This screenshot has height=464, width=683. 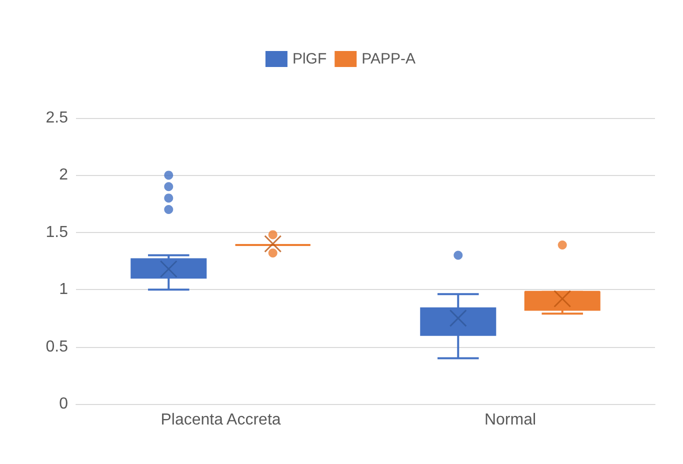 What do you see at coordinates (220, 420) in the screenshot?
I see `x-tick-label: Placenta Accreta` at bounding box center [220, 420].